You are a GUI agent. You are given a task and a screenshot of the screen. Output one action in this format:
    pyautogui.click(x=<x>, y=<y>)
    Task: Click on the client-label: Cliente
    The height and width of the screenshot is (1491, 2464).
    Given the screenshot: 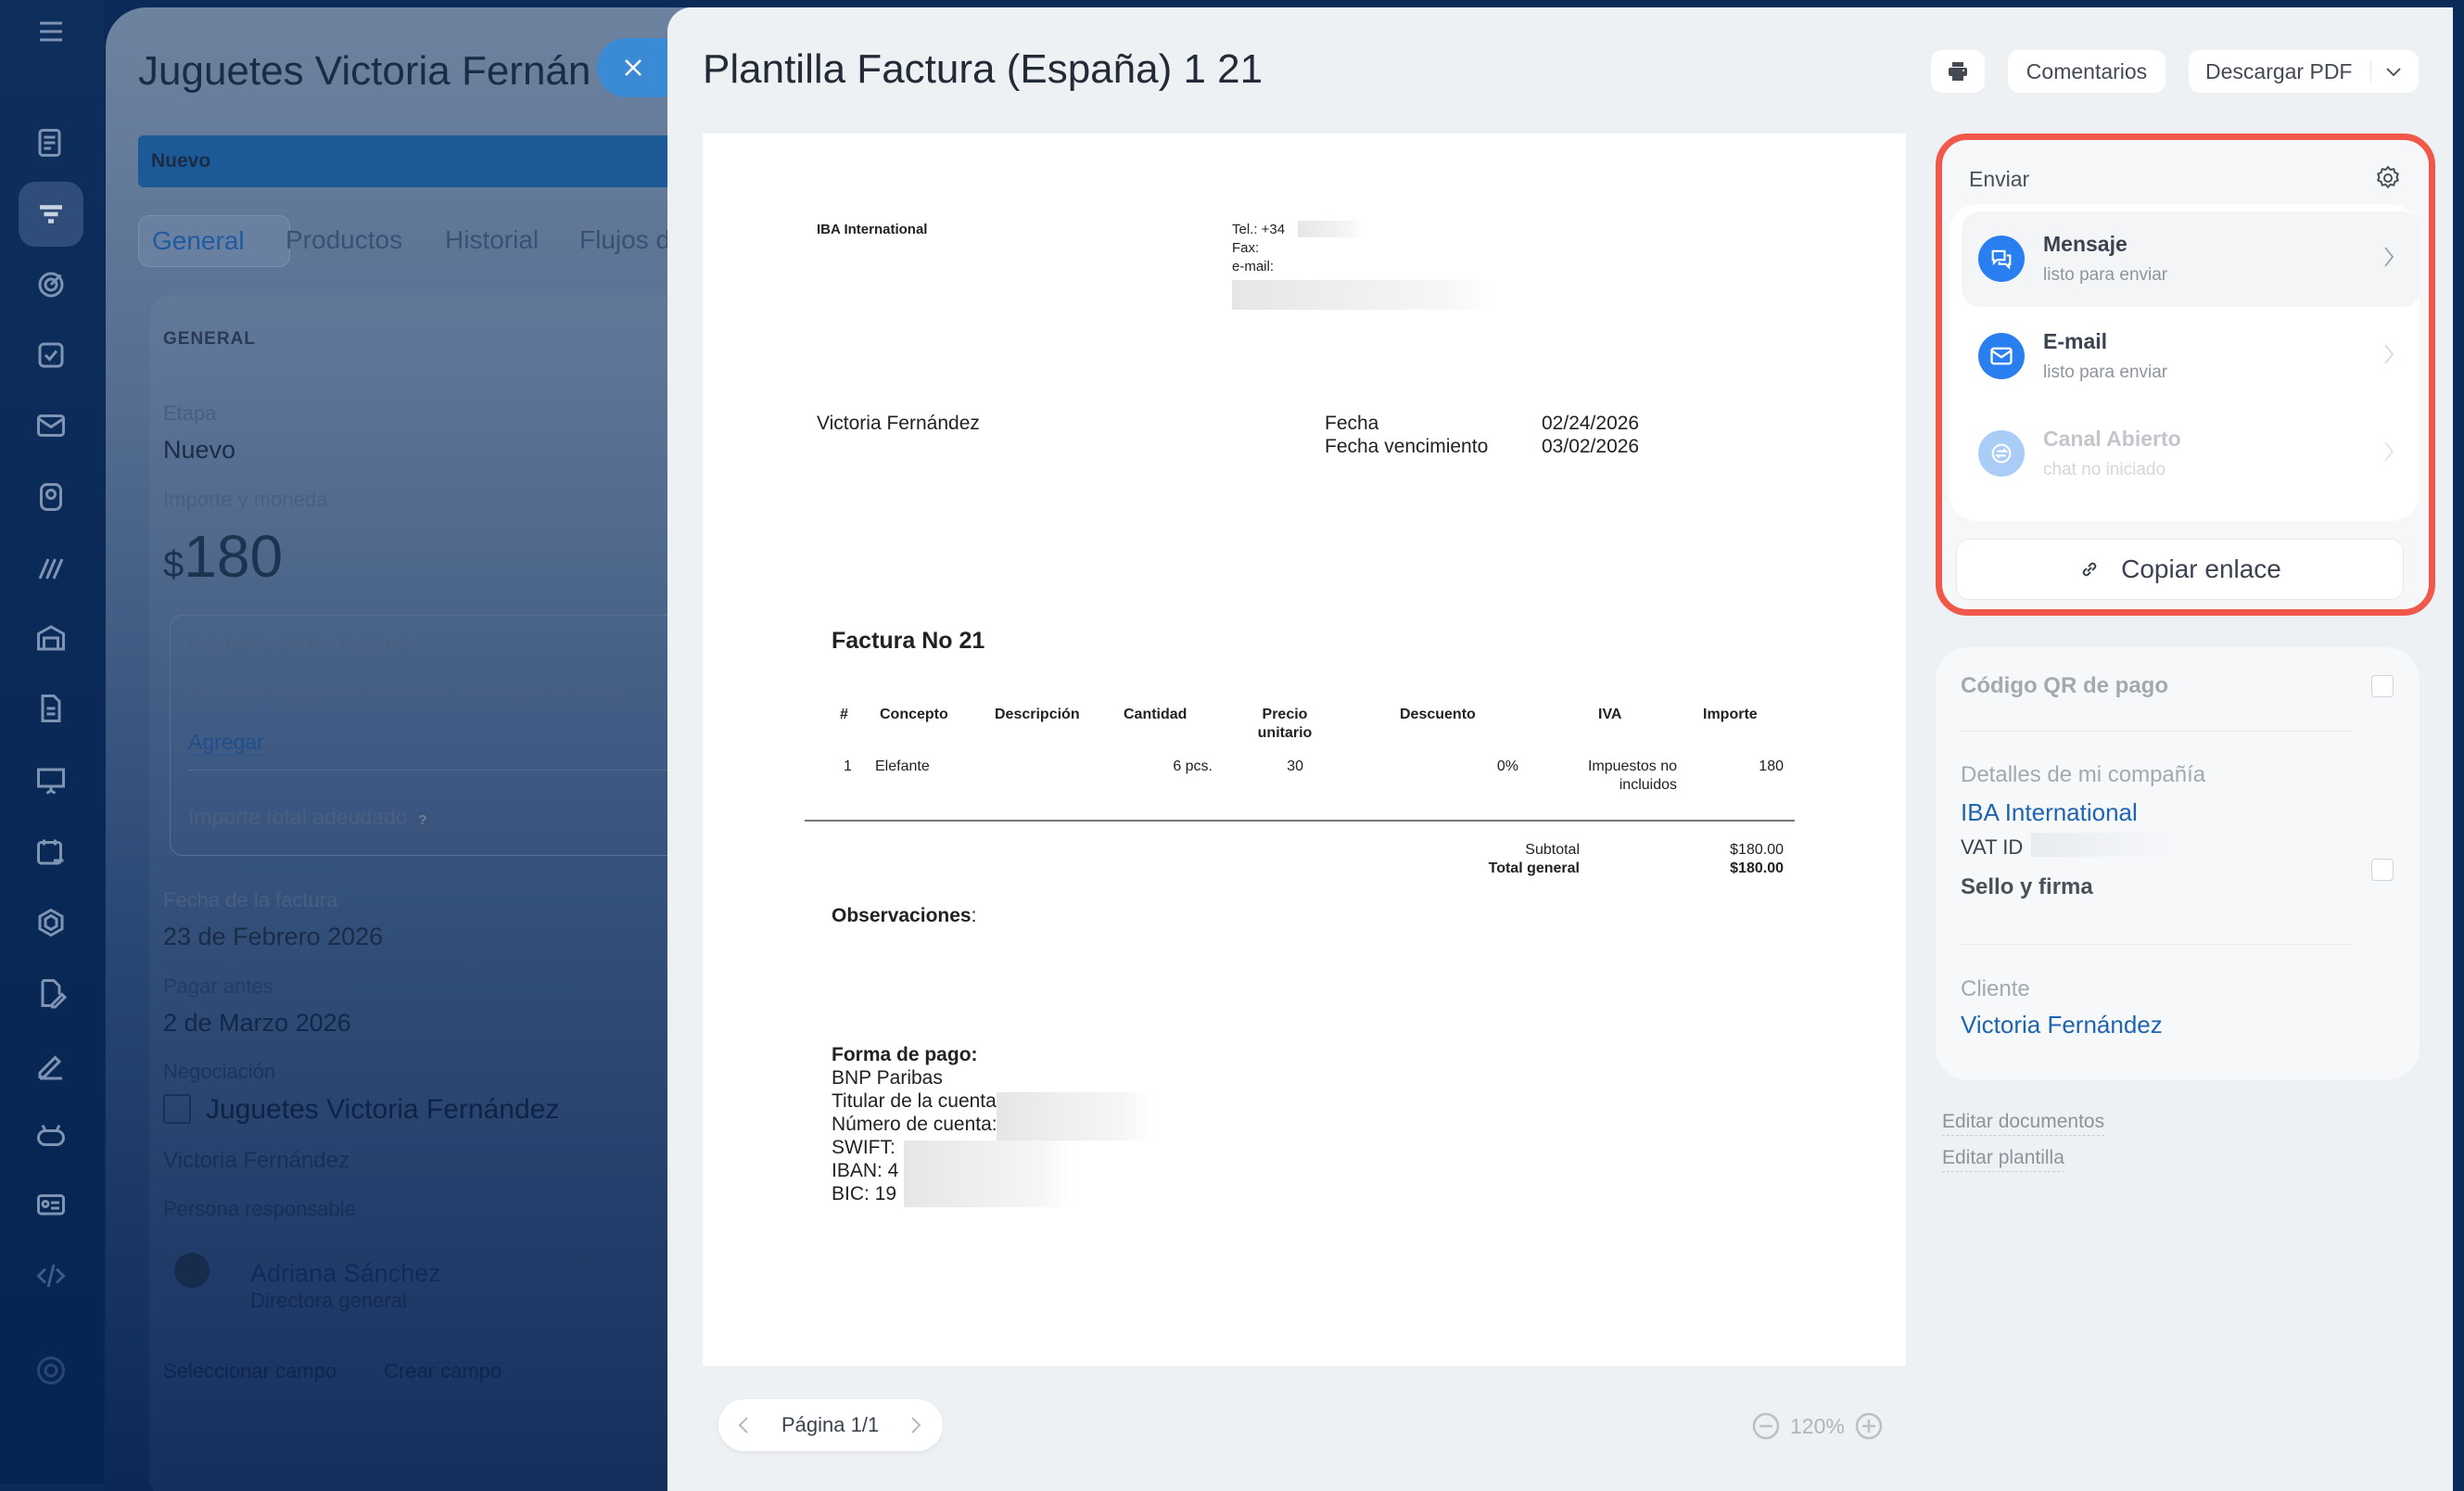 What is the action you would take?
    pyautogui.click(x=1995, y=989)
    